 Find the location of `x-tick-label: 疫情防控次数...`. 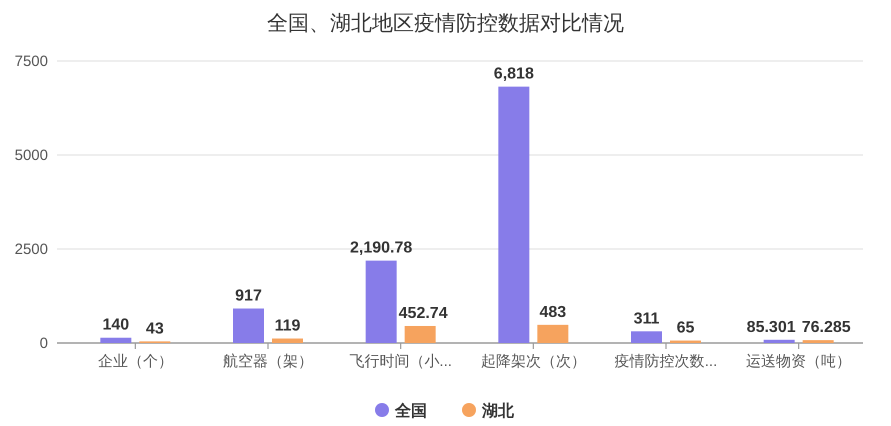

x-tick-label: 疫情防控次数... is located at coordinates (666, 361).